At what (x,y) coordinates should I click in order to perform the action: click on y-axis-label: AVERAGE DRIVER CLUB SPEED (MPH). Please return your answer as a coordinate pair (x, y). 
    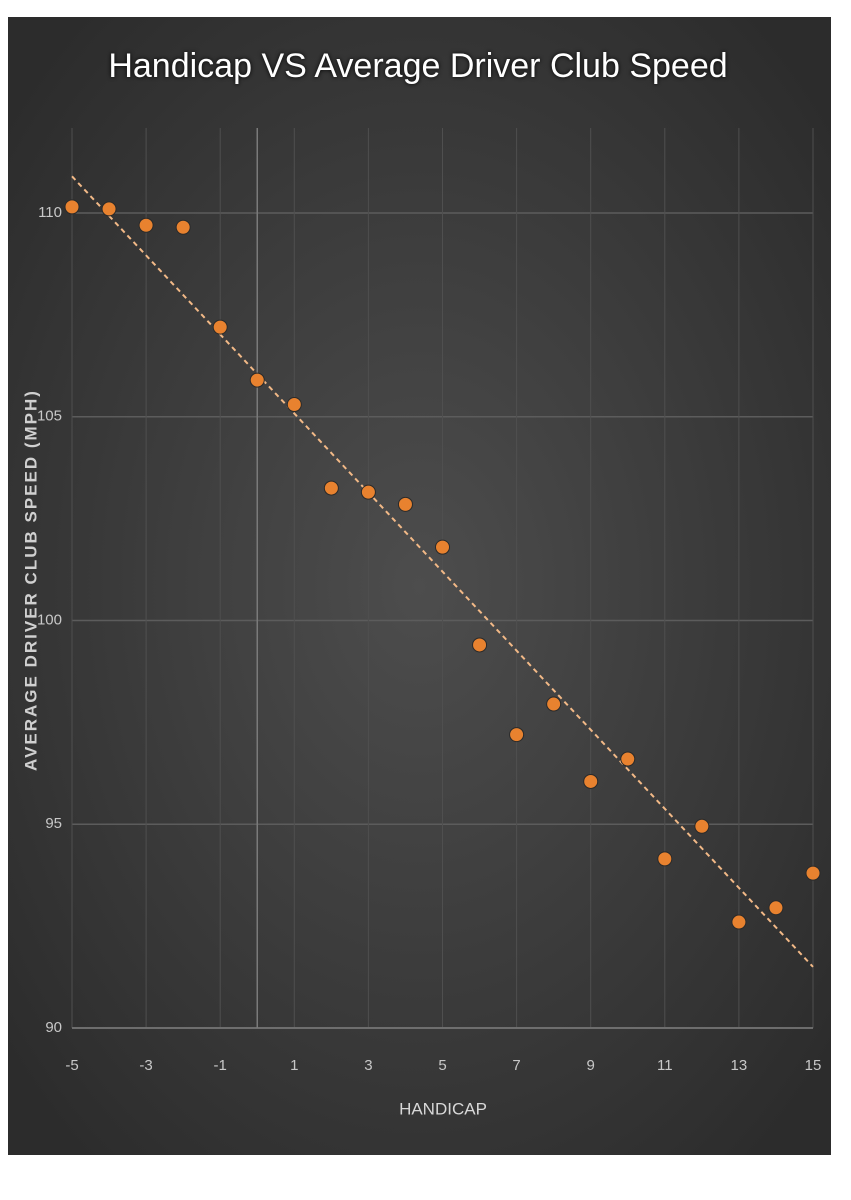
    Looking at the image, I should click on (30, 580).